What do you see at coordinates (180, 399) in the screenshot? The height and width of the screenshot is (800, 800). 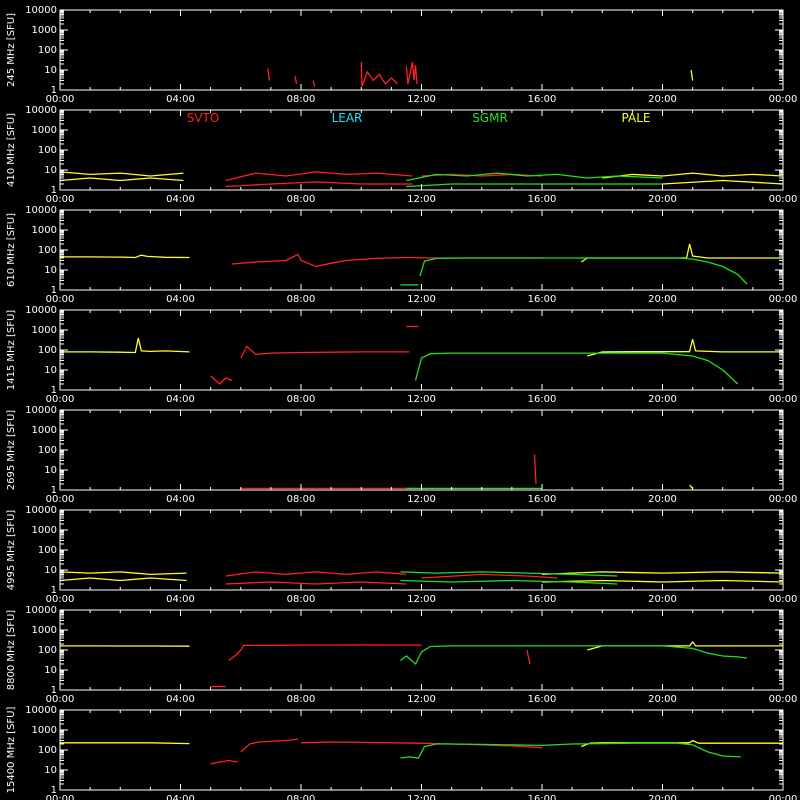 I see `panel-4-xtick-label: 04:00` at bounding box center [180, 399].